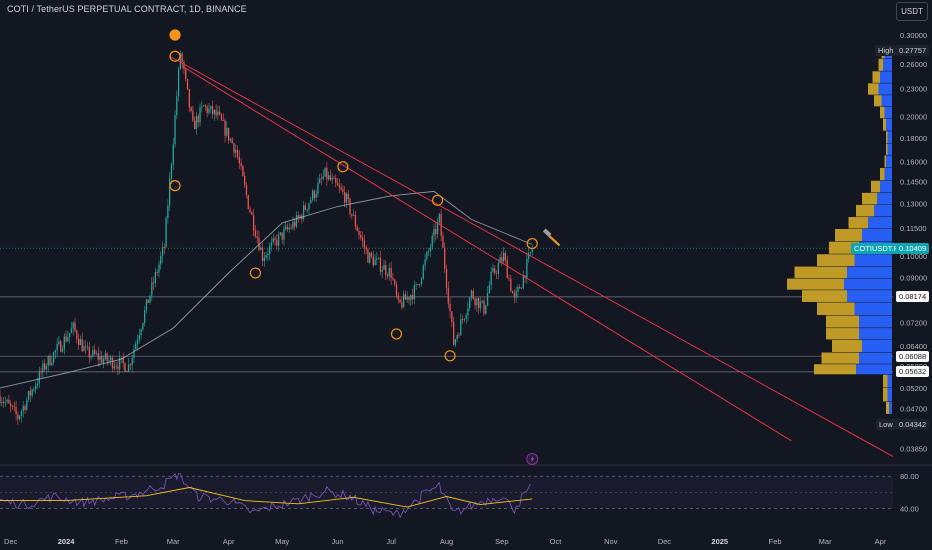 This screenshot has height=550, width=932. What do you see at coordinates (913, 35) in the screenshot?
I see `price-tick-label: 0.30000` at bounding box center [913, 35].